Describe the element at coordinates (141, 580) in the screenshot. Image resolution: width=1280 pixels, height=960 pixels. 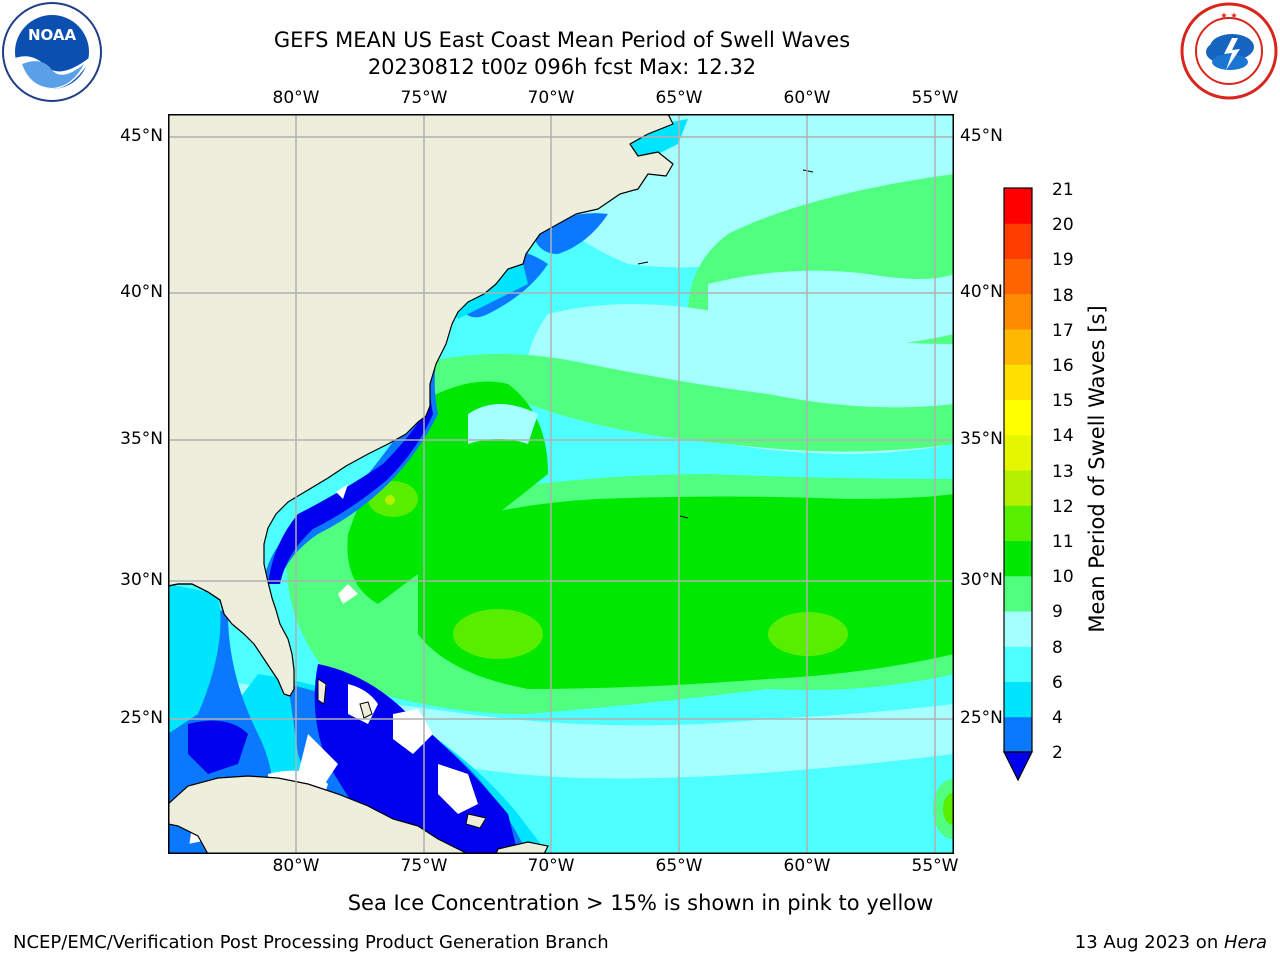
I see `lat-label-left-30n: 30°N` at that location.